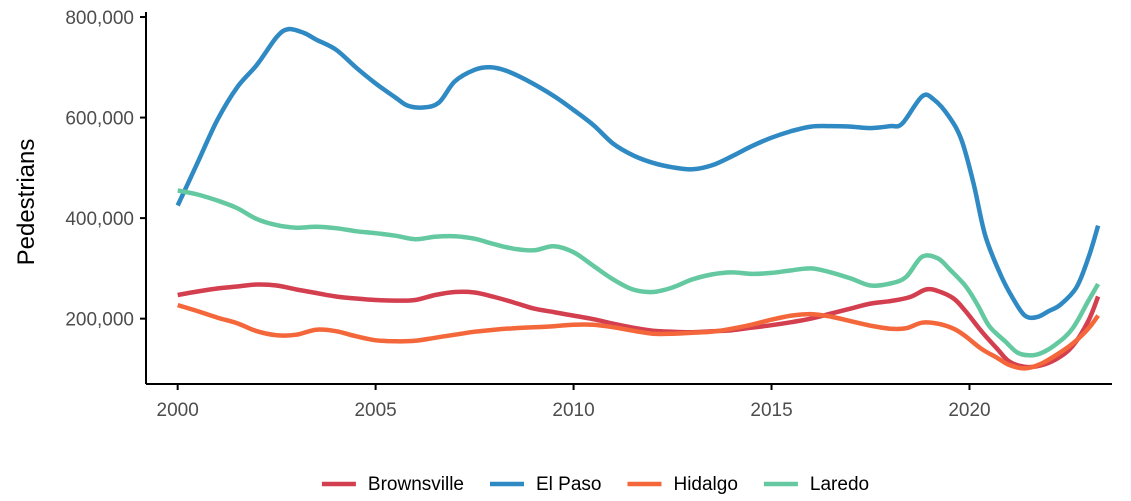  Describe the element at coordinates (99, 119) in the screenshot. I see `y-tick-label: 600,000` at that location.